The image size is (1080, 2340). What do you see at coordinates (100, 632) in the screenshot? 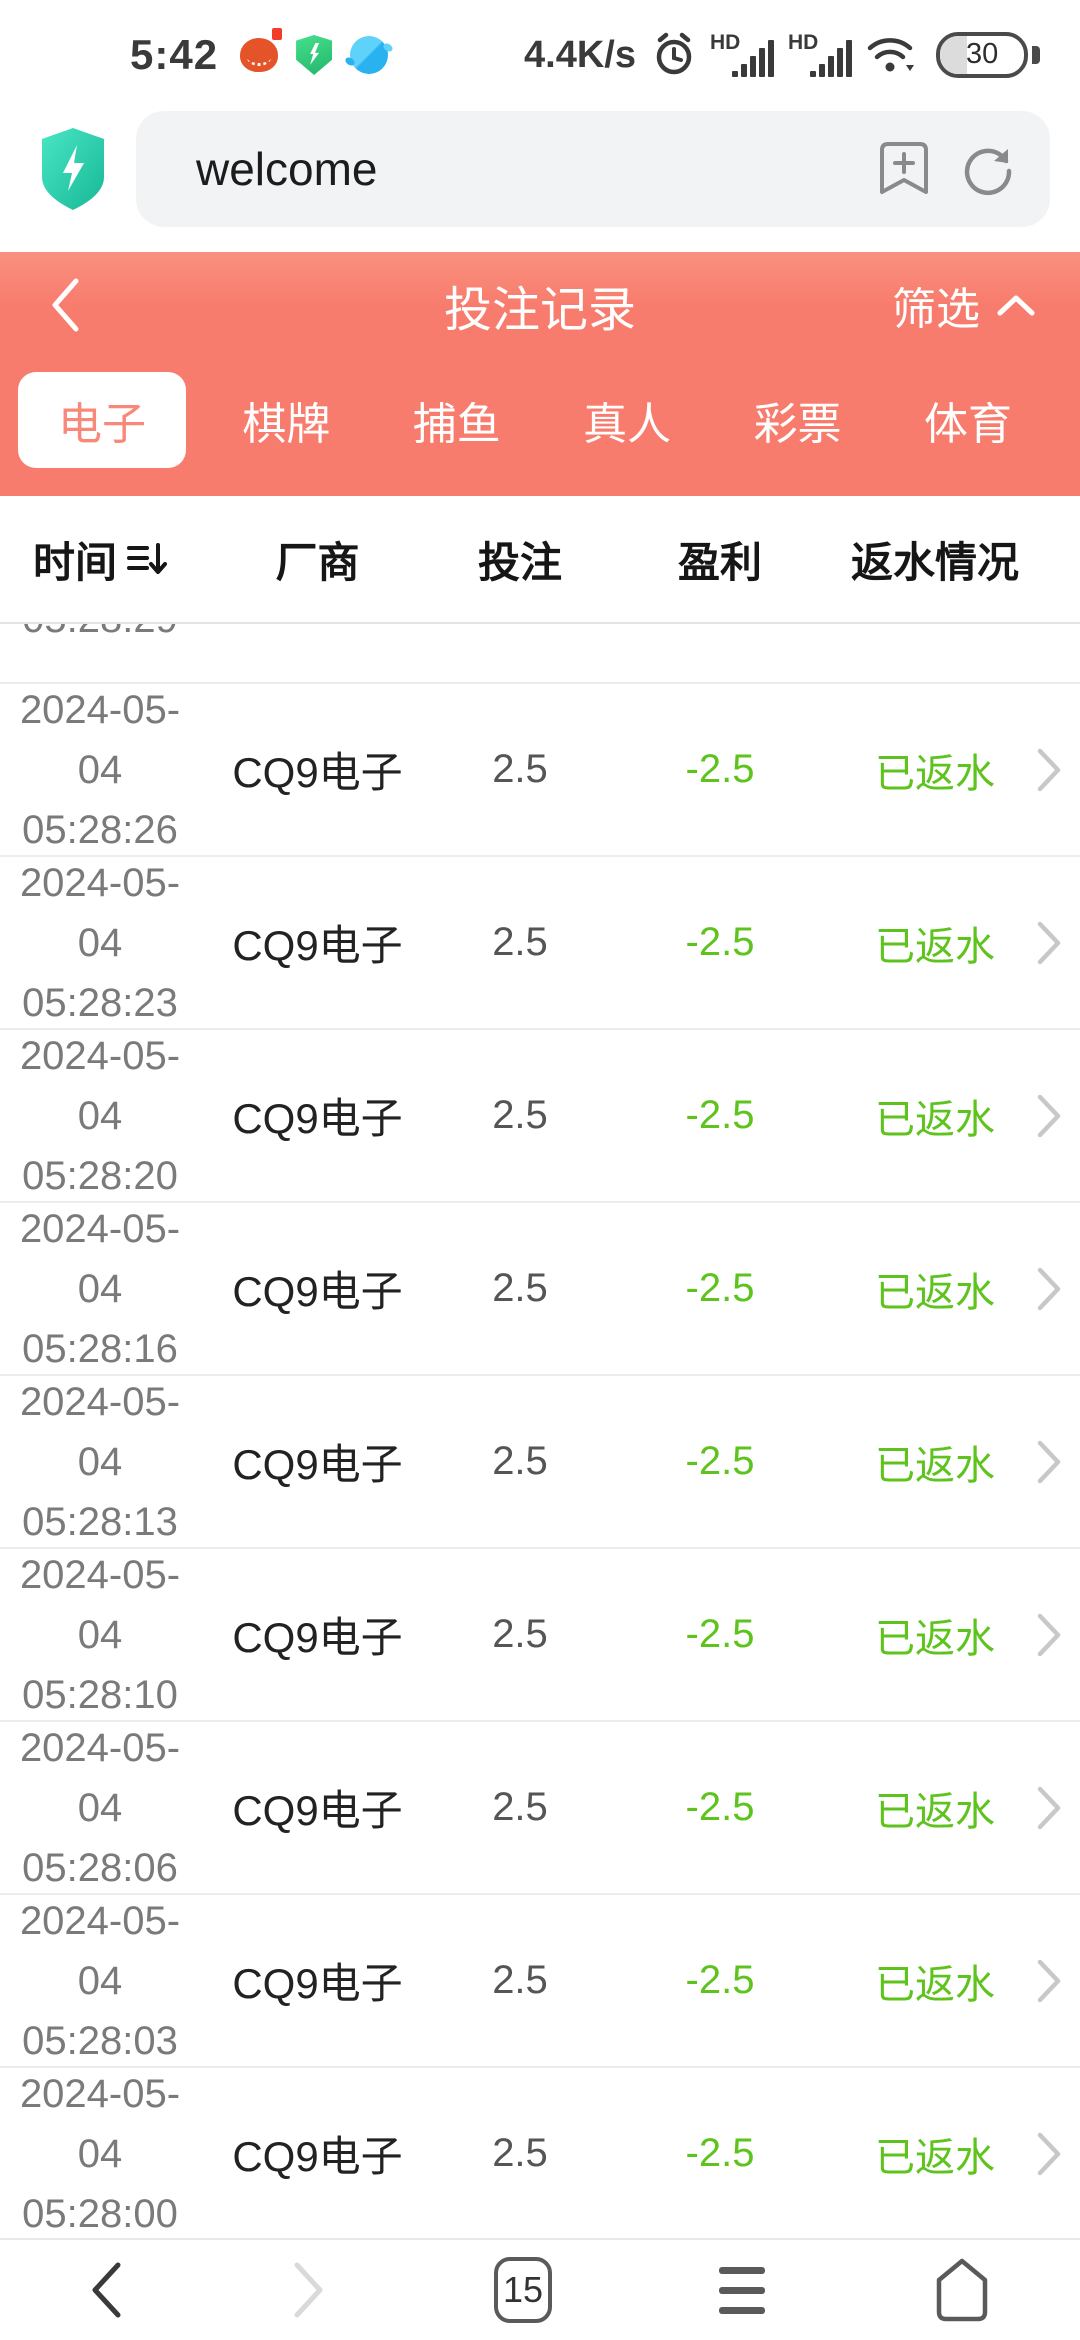
I see `partial-row-time: 05:28:29` at bounding box center [100, 632].